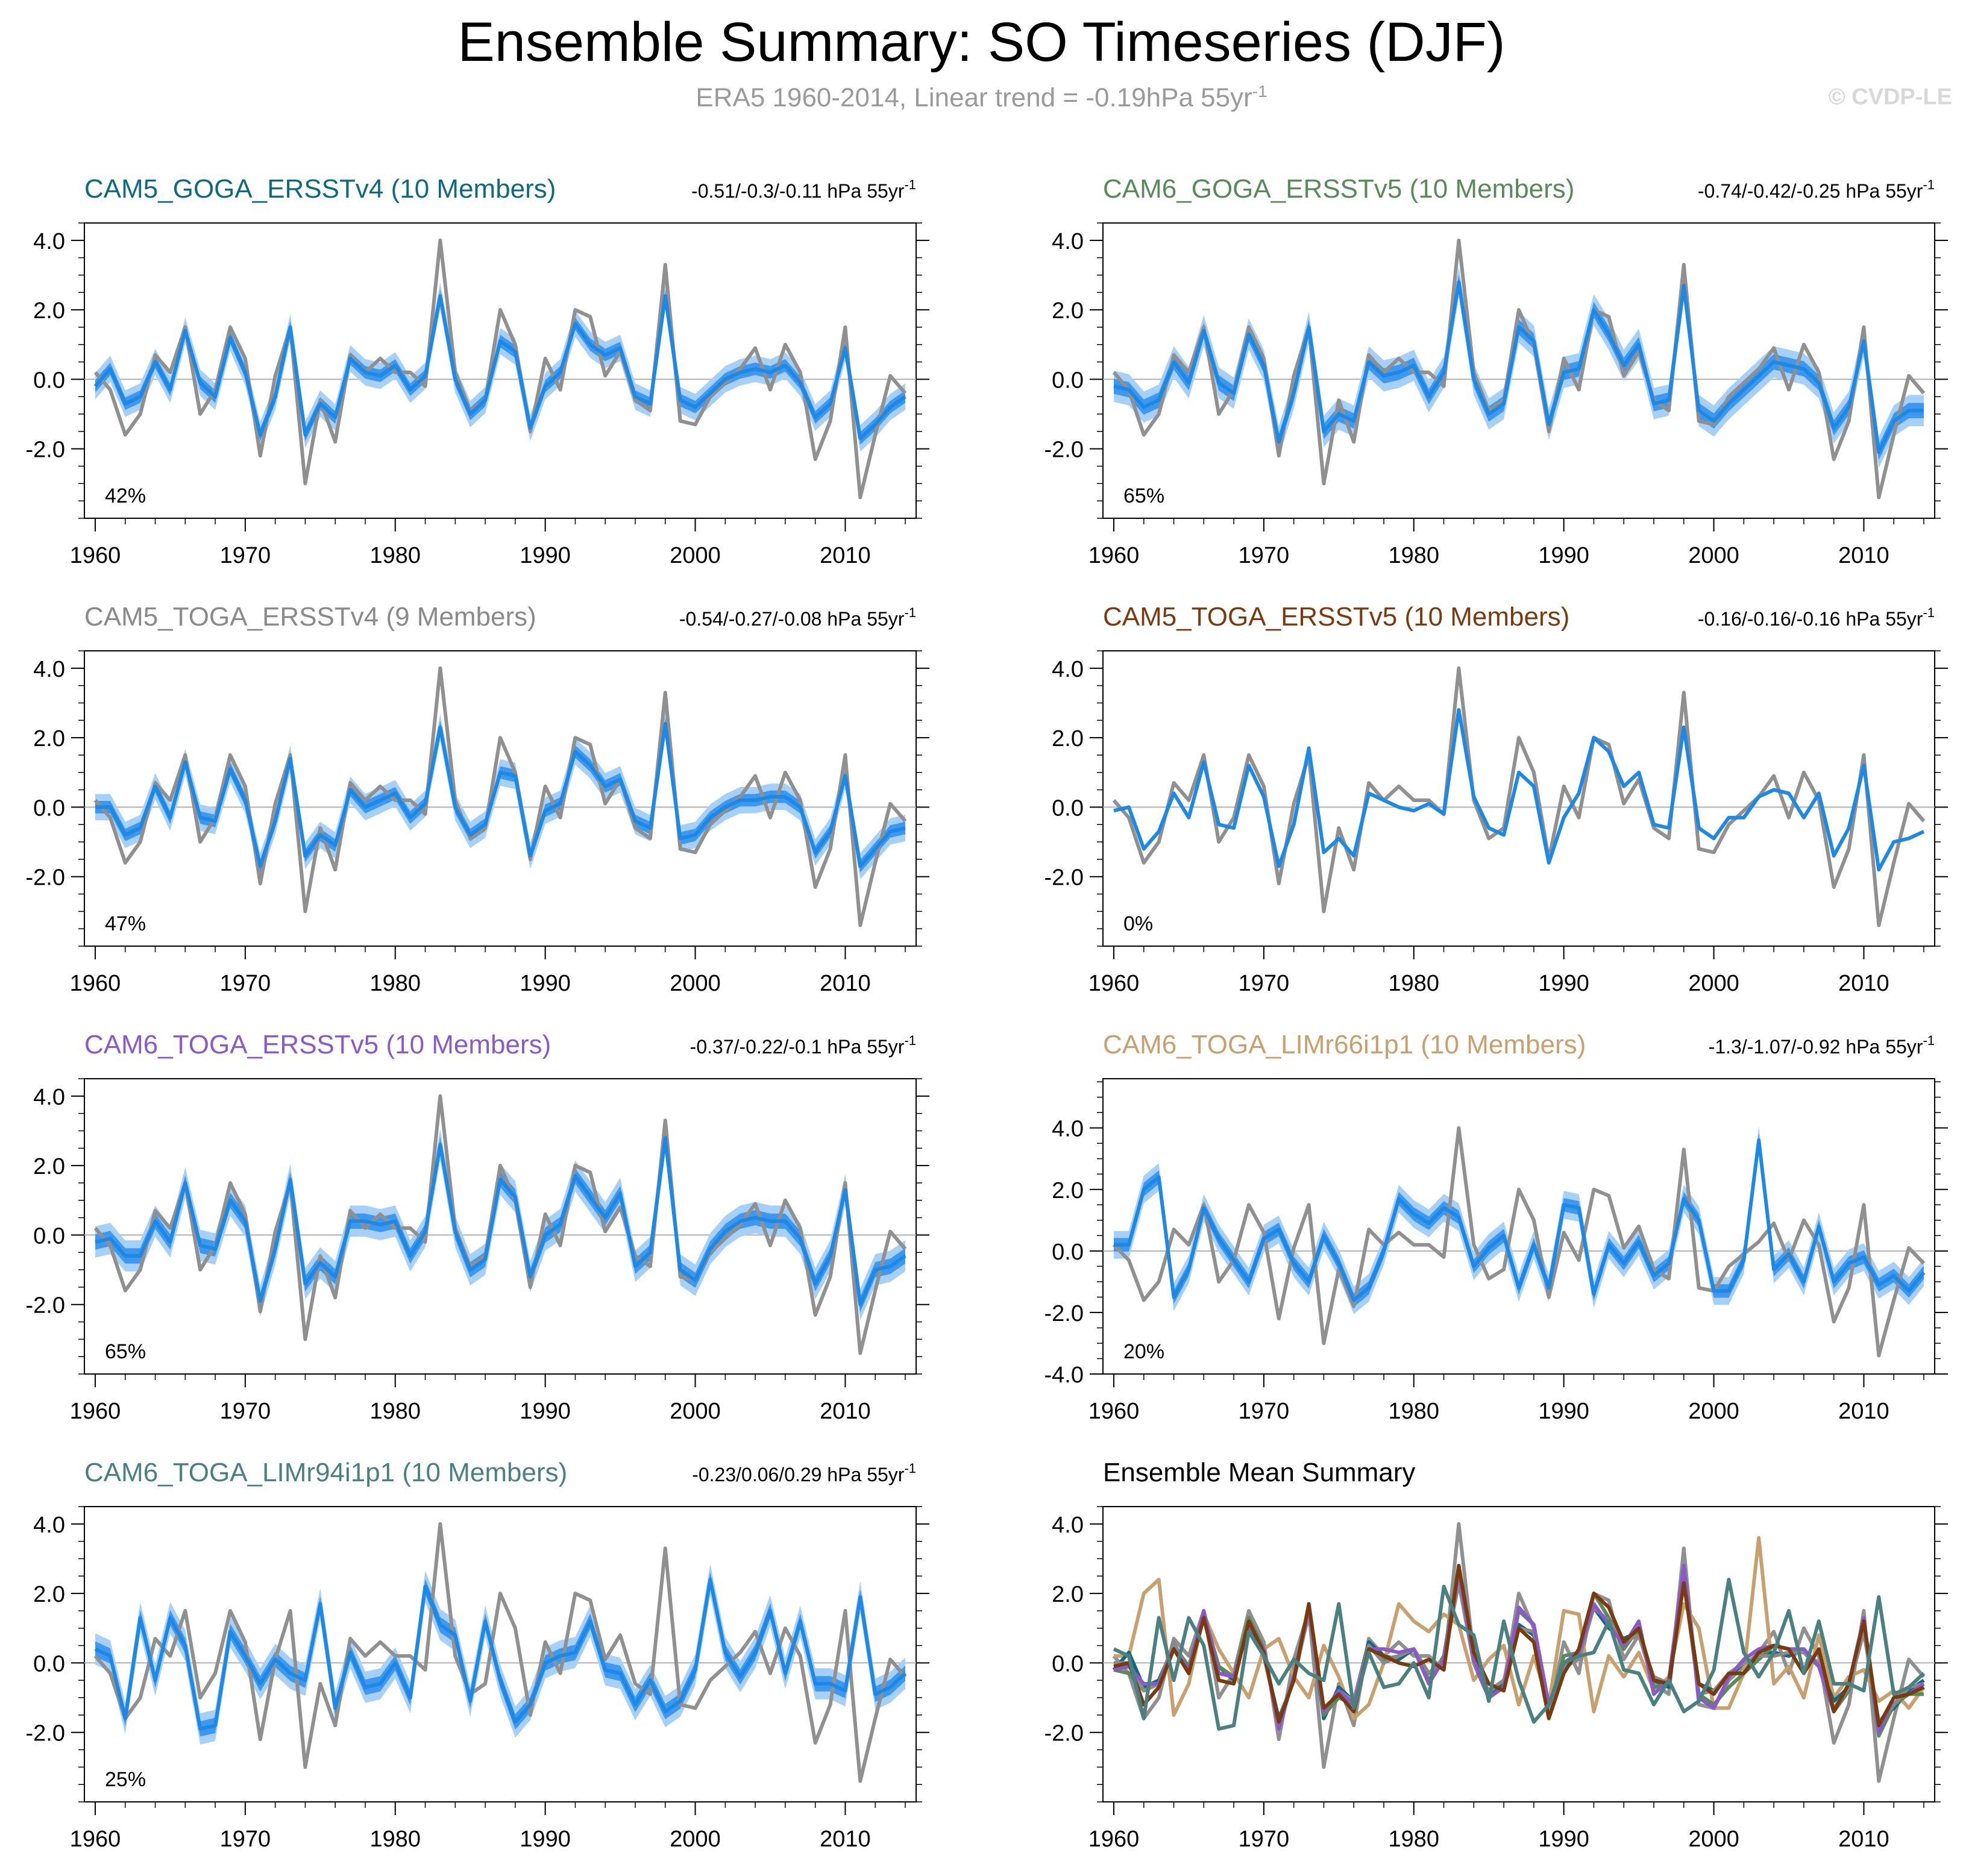  Describe the element at coordinates (1259, 91) in the screenshot. I see `subtitle-superscript: -1` at that location.